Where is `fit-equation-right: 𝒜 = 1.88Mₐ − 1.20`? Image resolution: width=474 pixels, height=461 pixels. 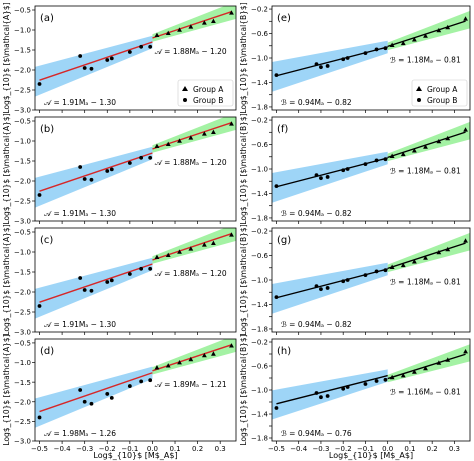
fit-equation-right: 𝒜 = 1.88Mₐ − 1.20 is located at coordinates (191, 162).